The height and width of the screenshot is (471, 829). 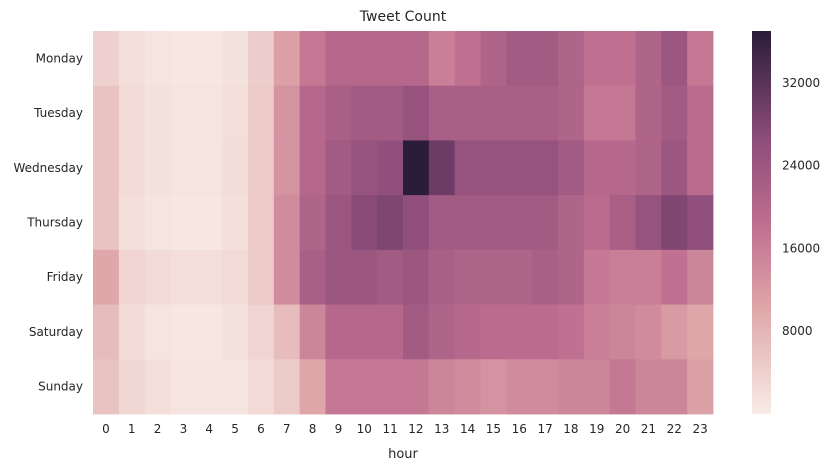 I want to click on y-tick-label: Friday, so click(x=65, y=277).